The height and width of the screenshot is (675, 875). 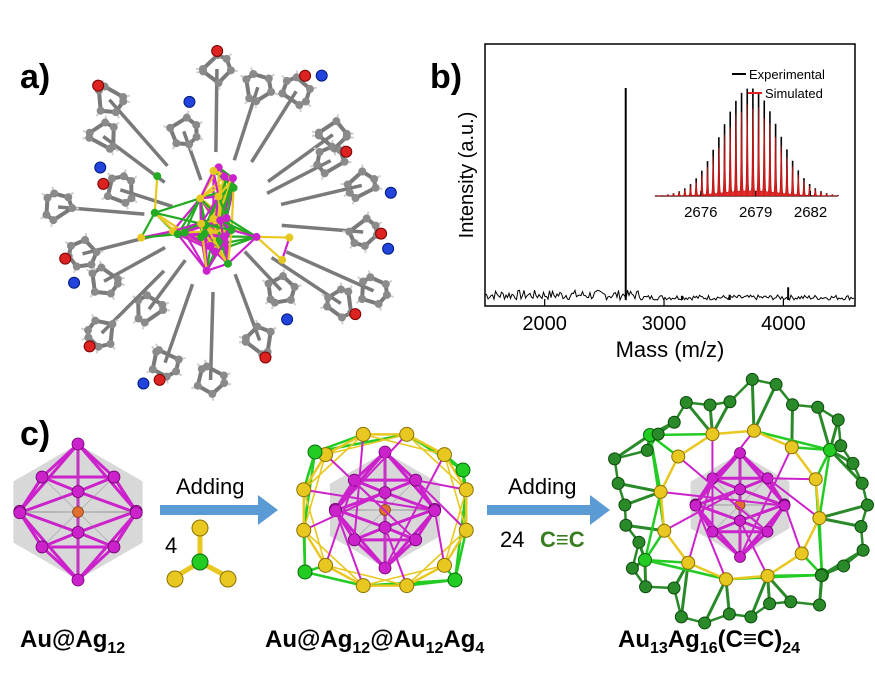 I want to click on step1-count: 4, so click(x=171, y=545).